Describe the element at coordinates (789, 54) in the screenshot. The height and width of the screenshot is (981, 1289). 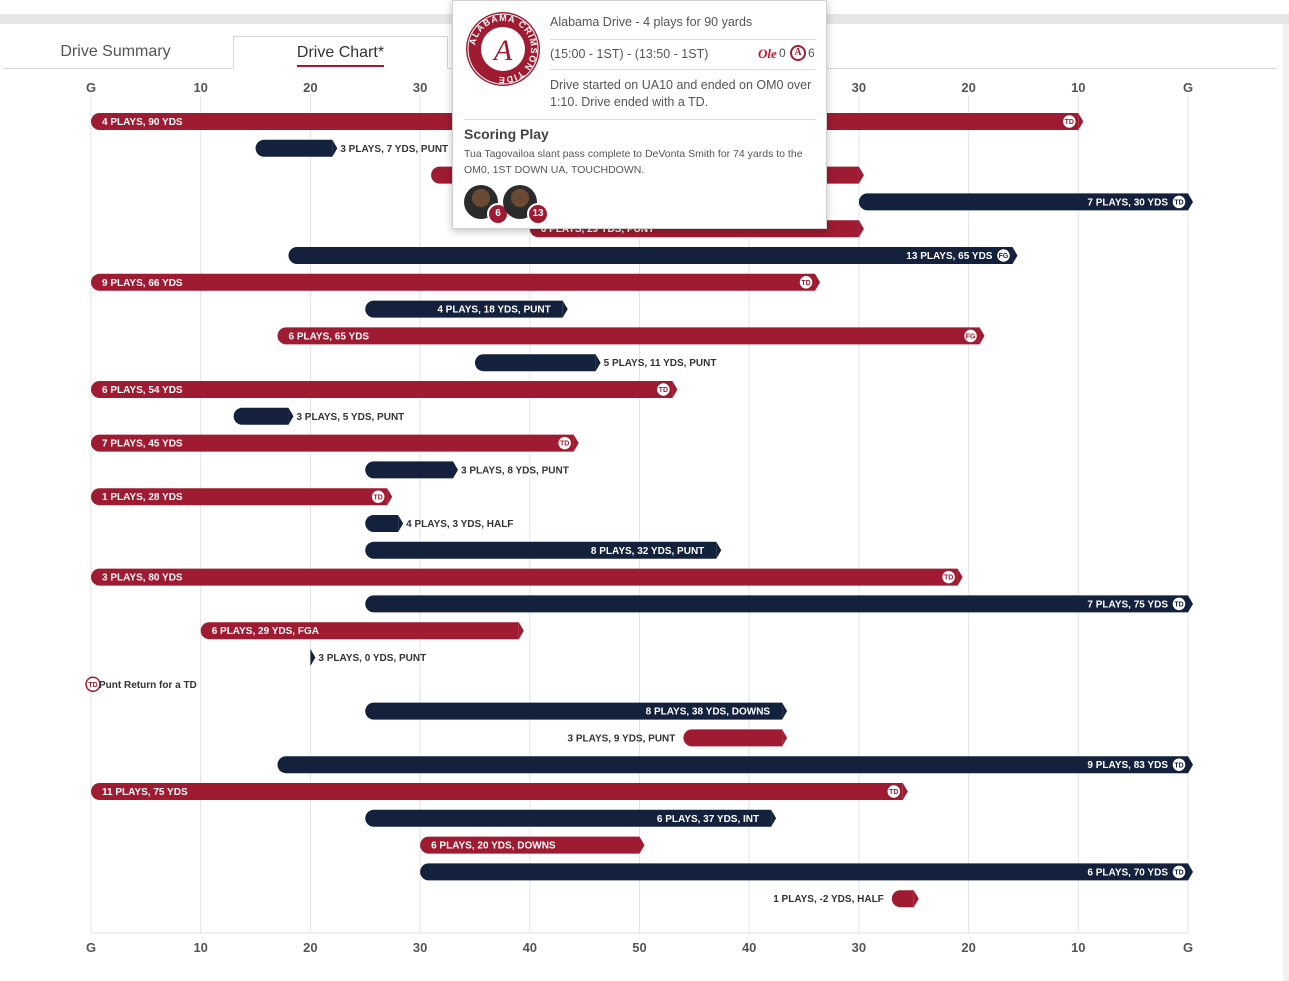
I see `tooltip-score: Ole 0 A 6` at that location.